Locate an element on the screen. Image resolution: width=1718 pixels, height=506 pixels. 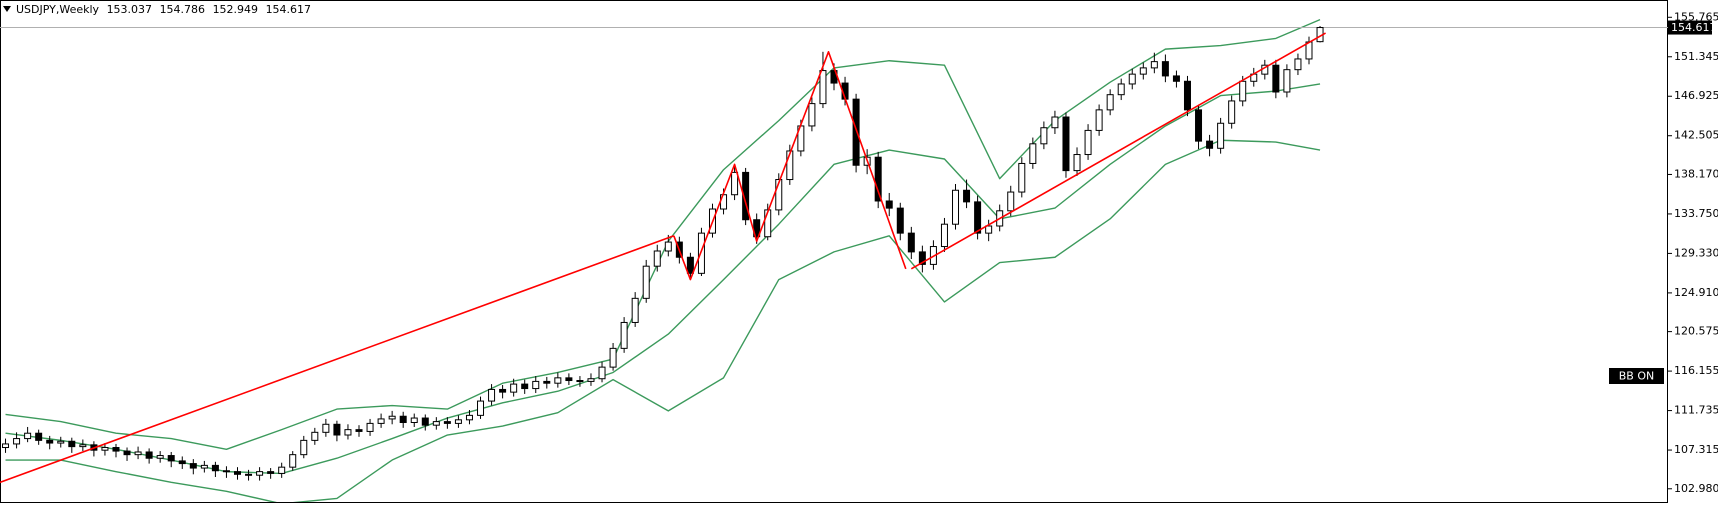
symbol: USDJPY,Weekly is located at coordinates (58, 9).